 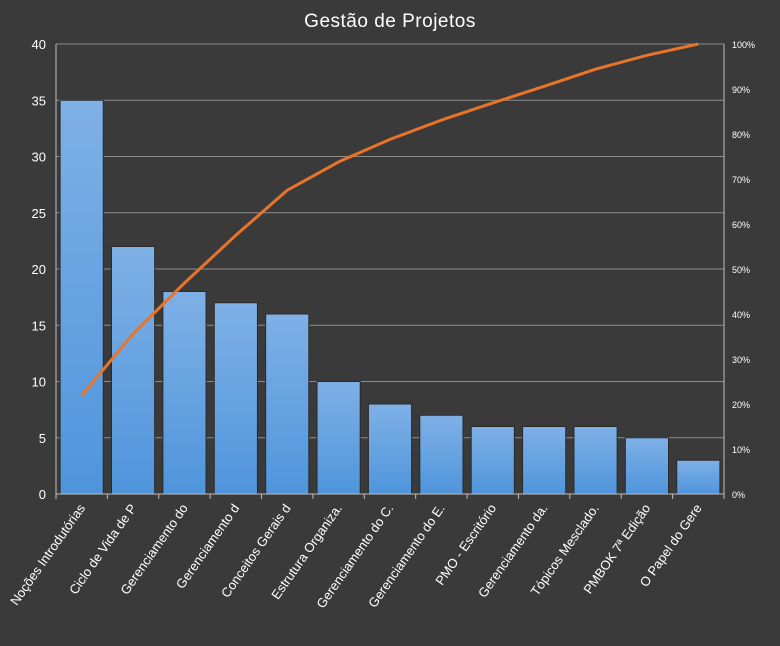 What do you see at coordinates (741, 90) in the screenshot?
I see `y-right-tick-label: 90%` at bounding box center [741, 90].